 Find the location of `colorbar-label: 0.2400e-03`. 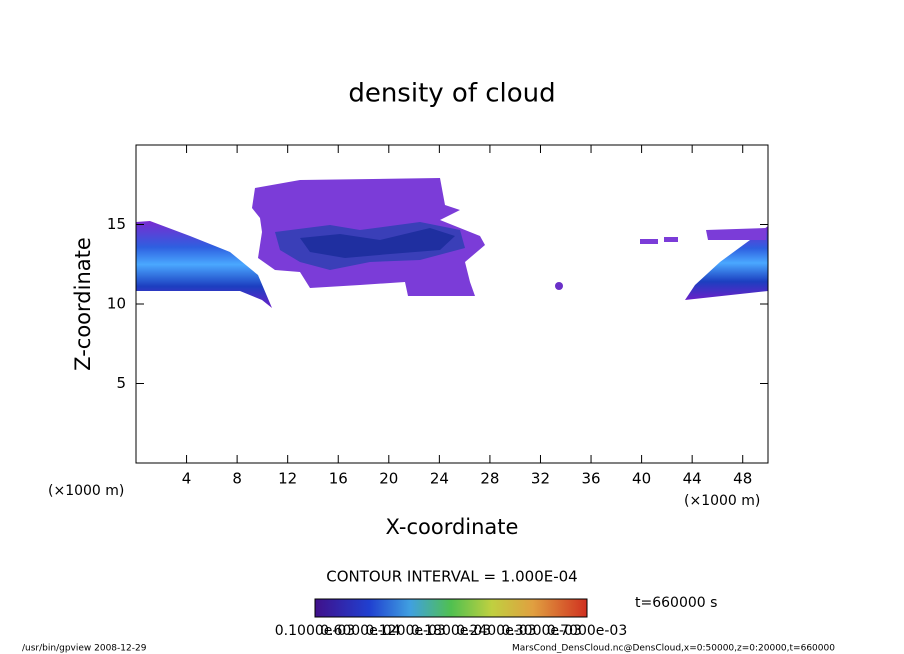

colorbar-label: 0.2400e-03 is located at coordinates (496, 631).